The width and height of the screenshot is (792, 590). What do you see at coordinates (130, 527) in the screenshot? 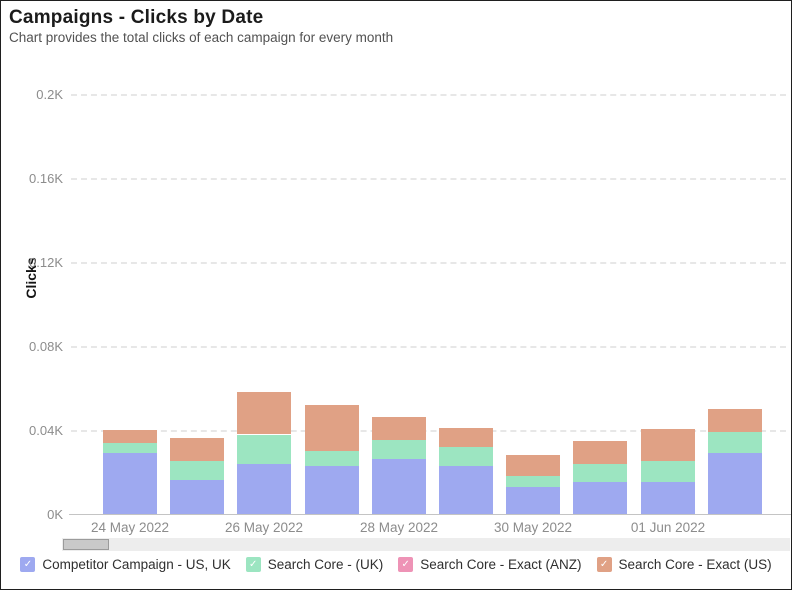
I see `x-tick-label: 24 May 2022` at bounding box center [130, 527].